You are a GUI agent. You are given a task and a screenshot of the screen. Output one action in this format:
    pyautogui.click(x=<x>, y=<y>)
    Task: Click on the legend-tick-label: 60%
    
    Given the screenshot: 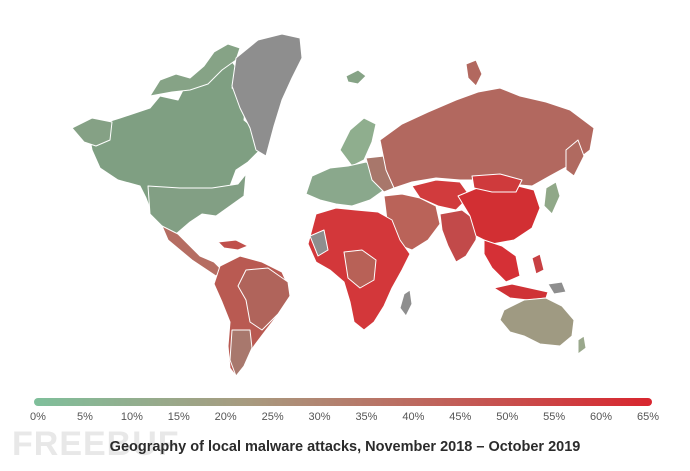 What is the action you would take?
    pyautogui.click(x=601, y=417)
    